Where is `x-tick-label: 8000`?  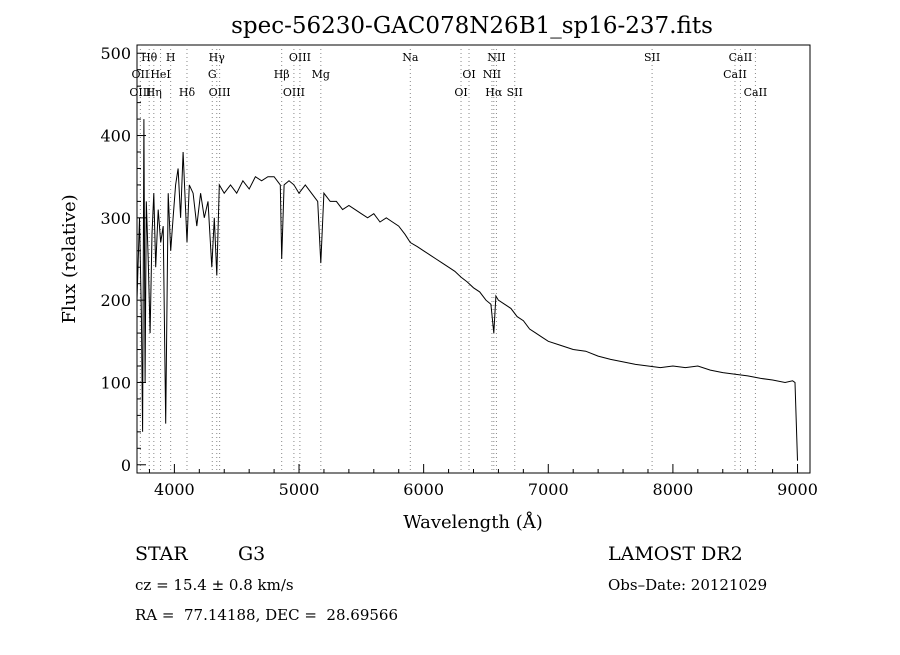
x-tick-label: 8000 is located at coordinates (673, 489).